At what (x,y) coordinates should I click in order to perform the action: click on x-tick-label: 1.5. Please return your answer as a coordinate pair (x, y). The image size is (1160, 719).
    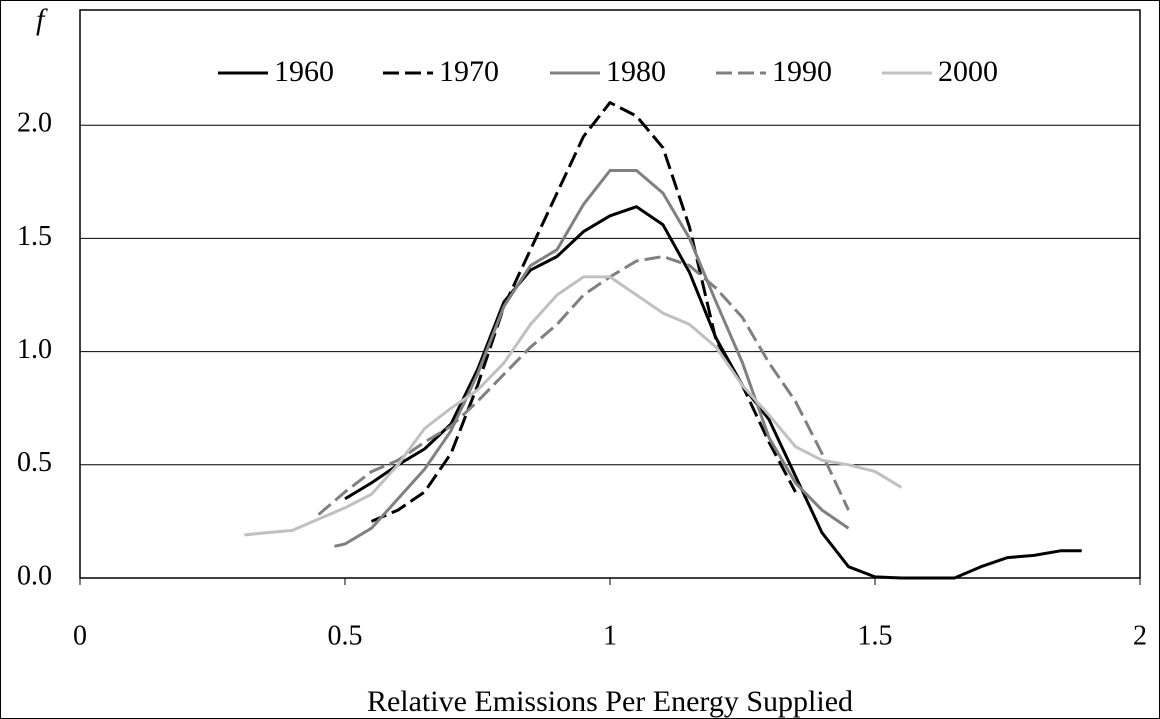
    Looking at the image, I should click on (875, 635).